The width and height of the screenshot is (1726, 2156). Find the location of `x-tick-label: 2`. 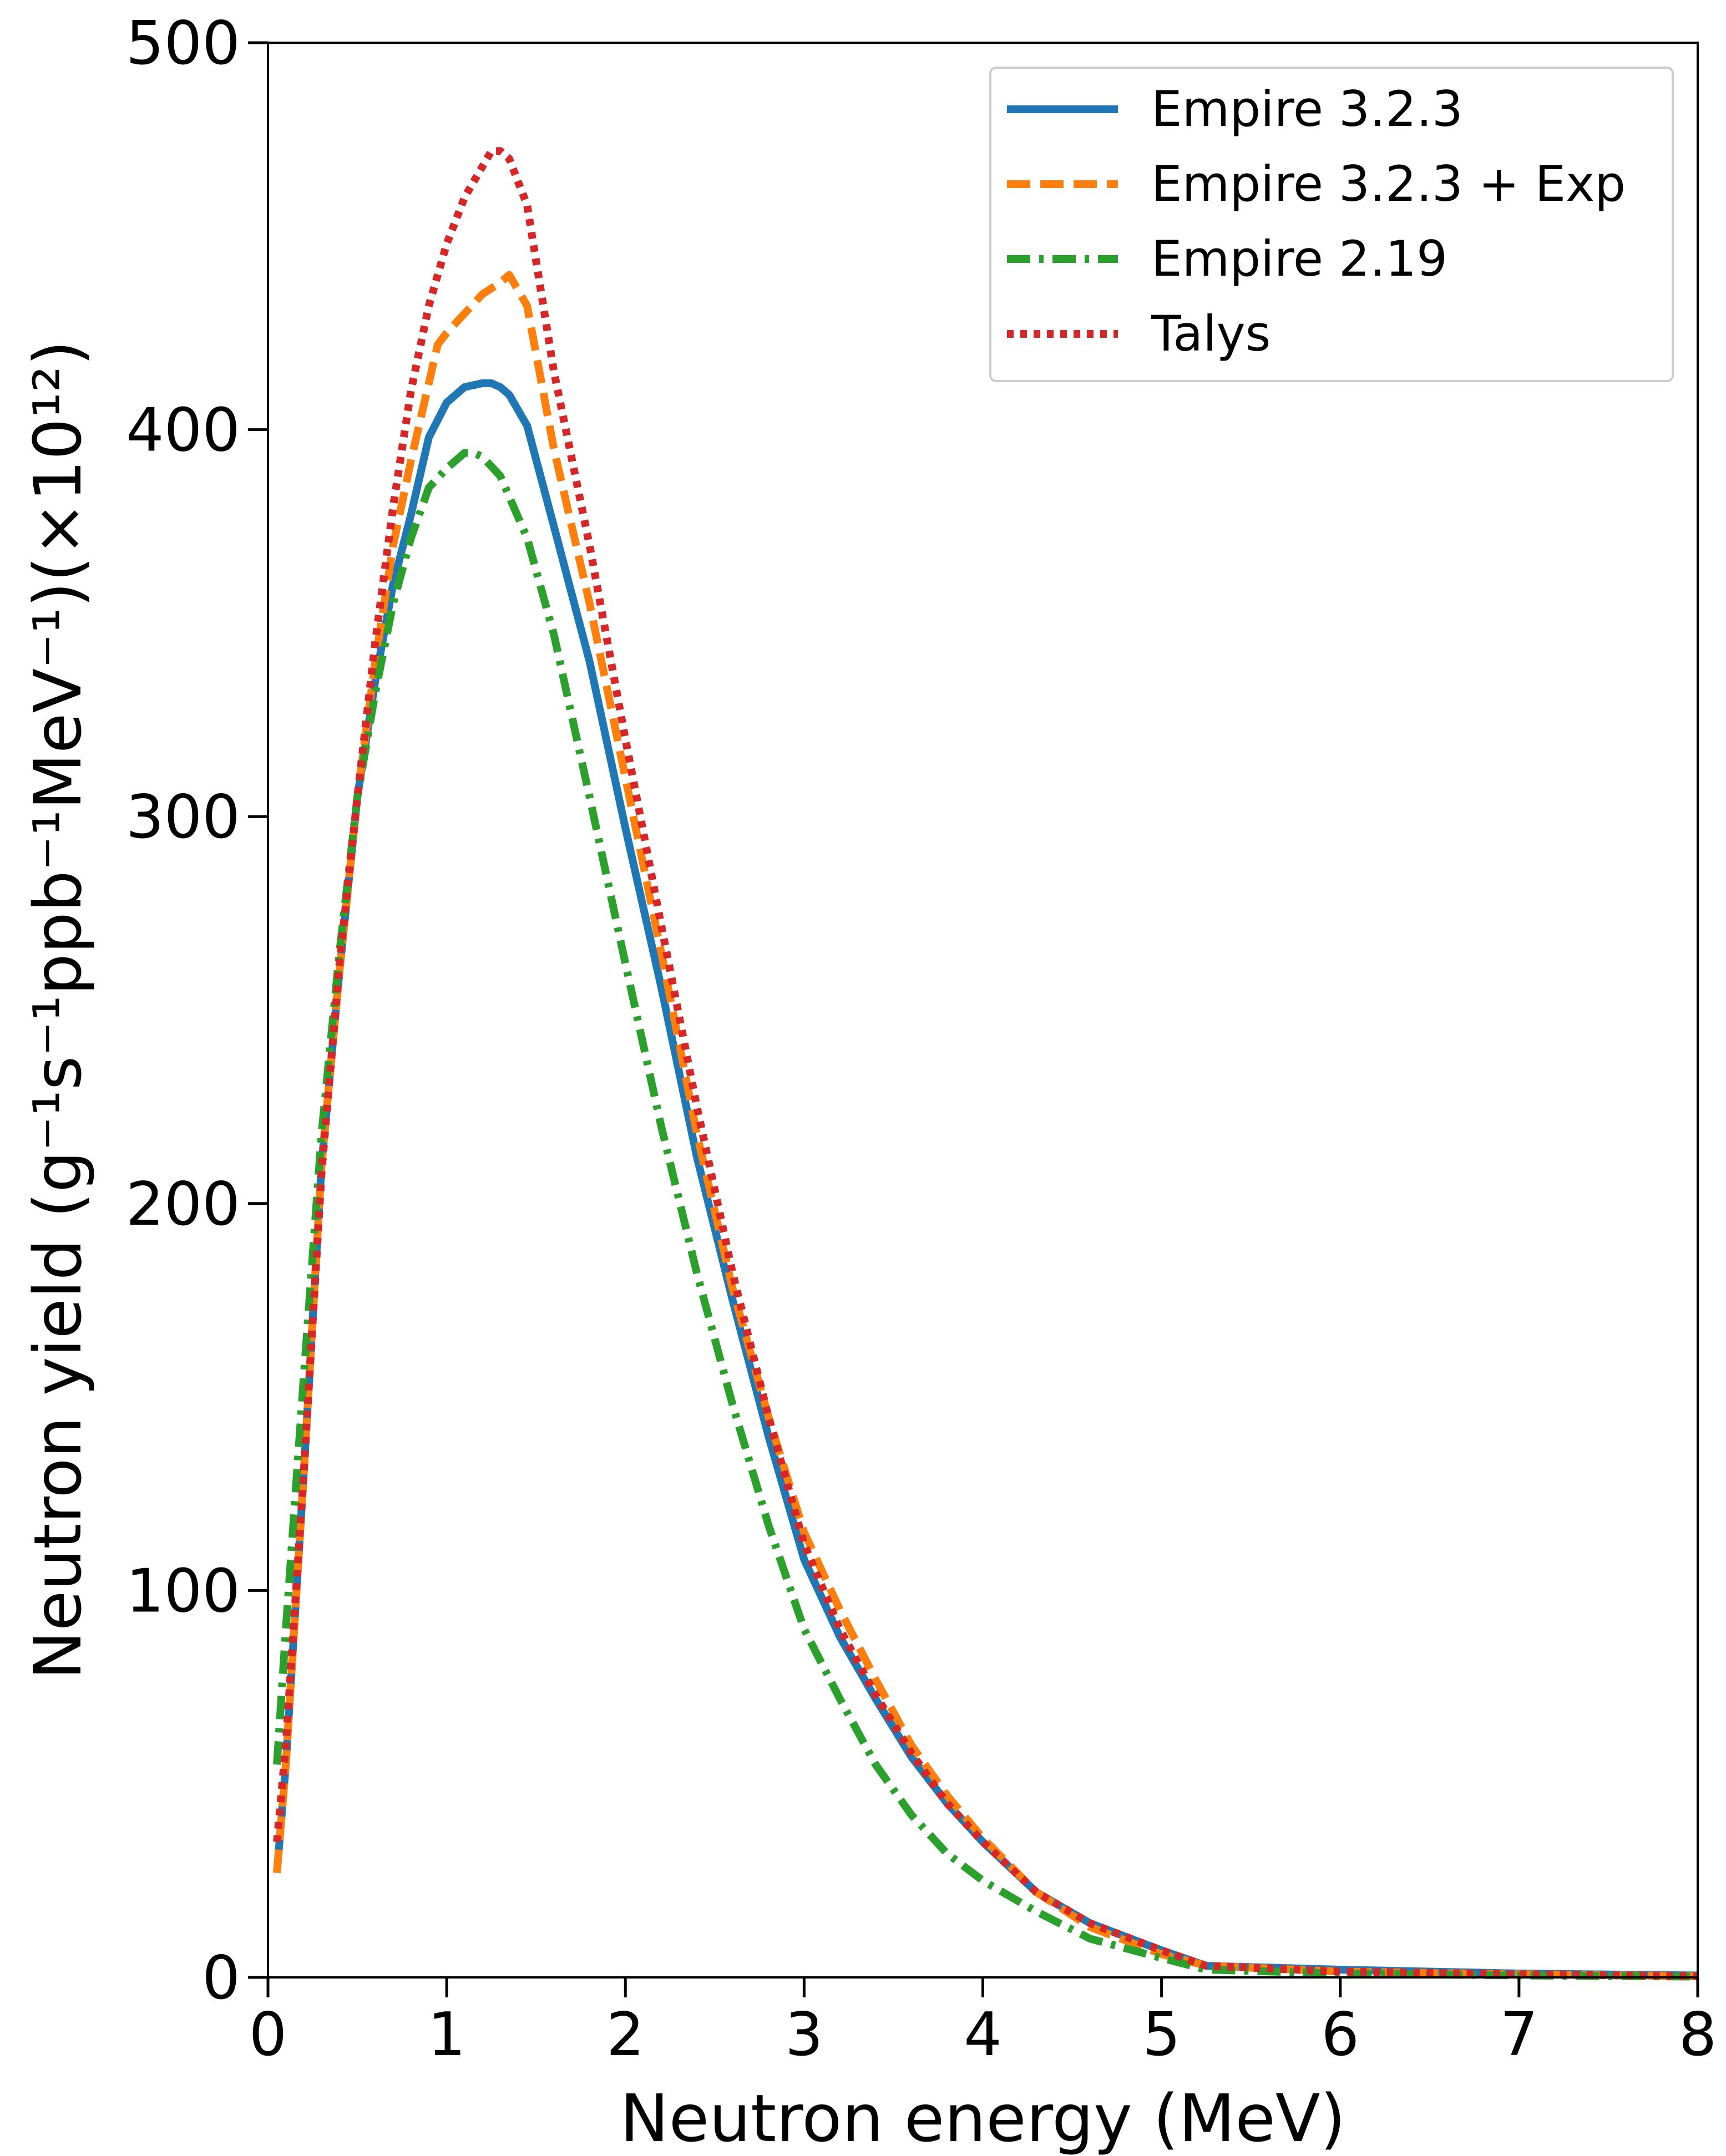

x-tick-label: 2 is located at coordinates (625, 2035).